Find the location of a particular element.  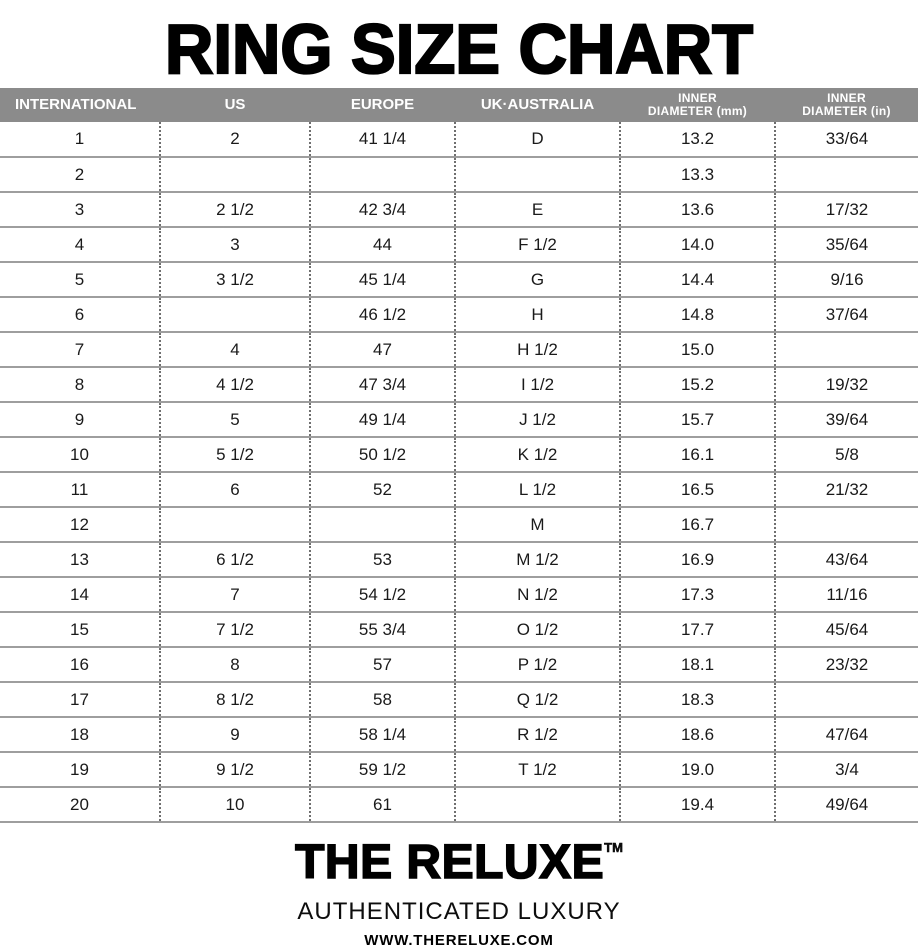

table-cell: 5 is located at coordinates (234, 419).